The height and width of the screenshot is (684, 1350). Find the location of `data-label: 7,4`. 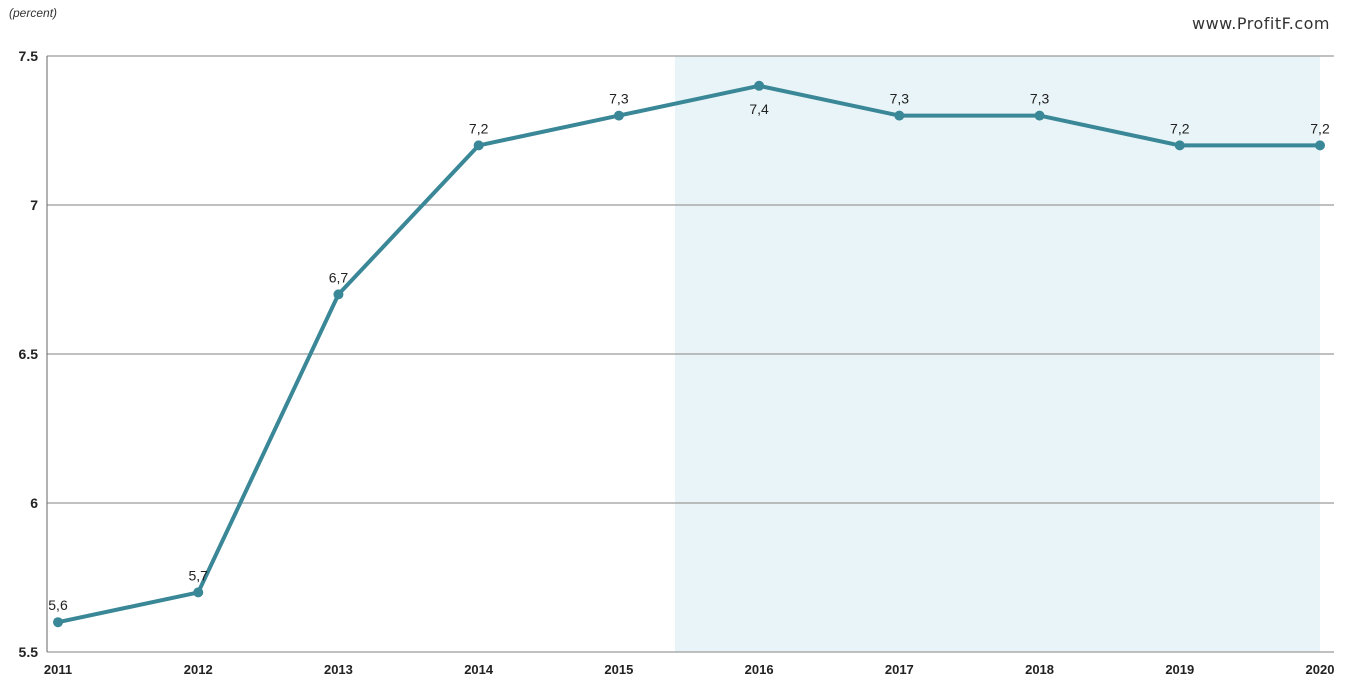

data-label: 7,4 is located at coordinates (759, 109).